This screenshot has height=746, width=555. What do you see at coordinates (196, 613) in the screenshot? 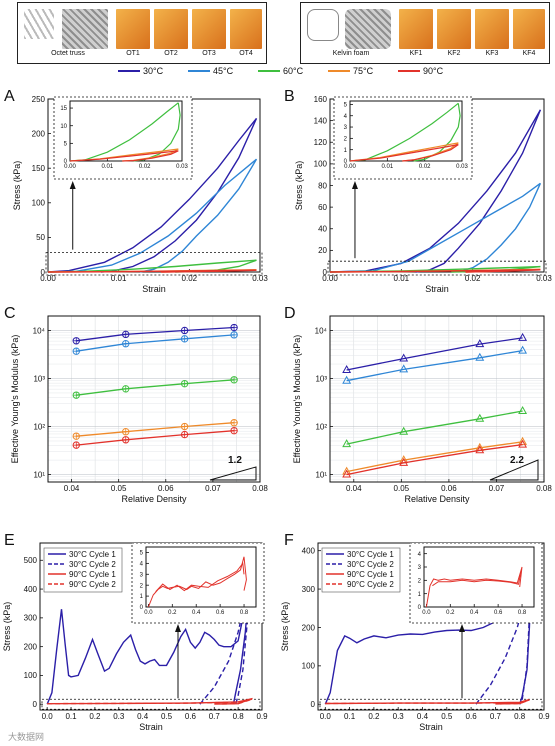
I see `inset-x-tick-label: 0.4` at bounding box center [196, 613].